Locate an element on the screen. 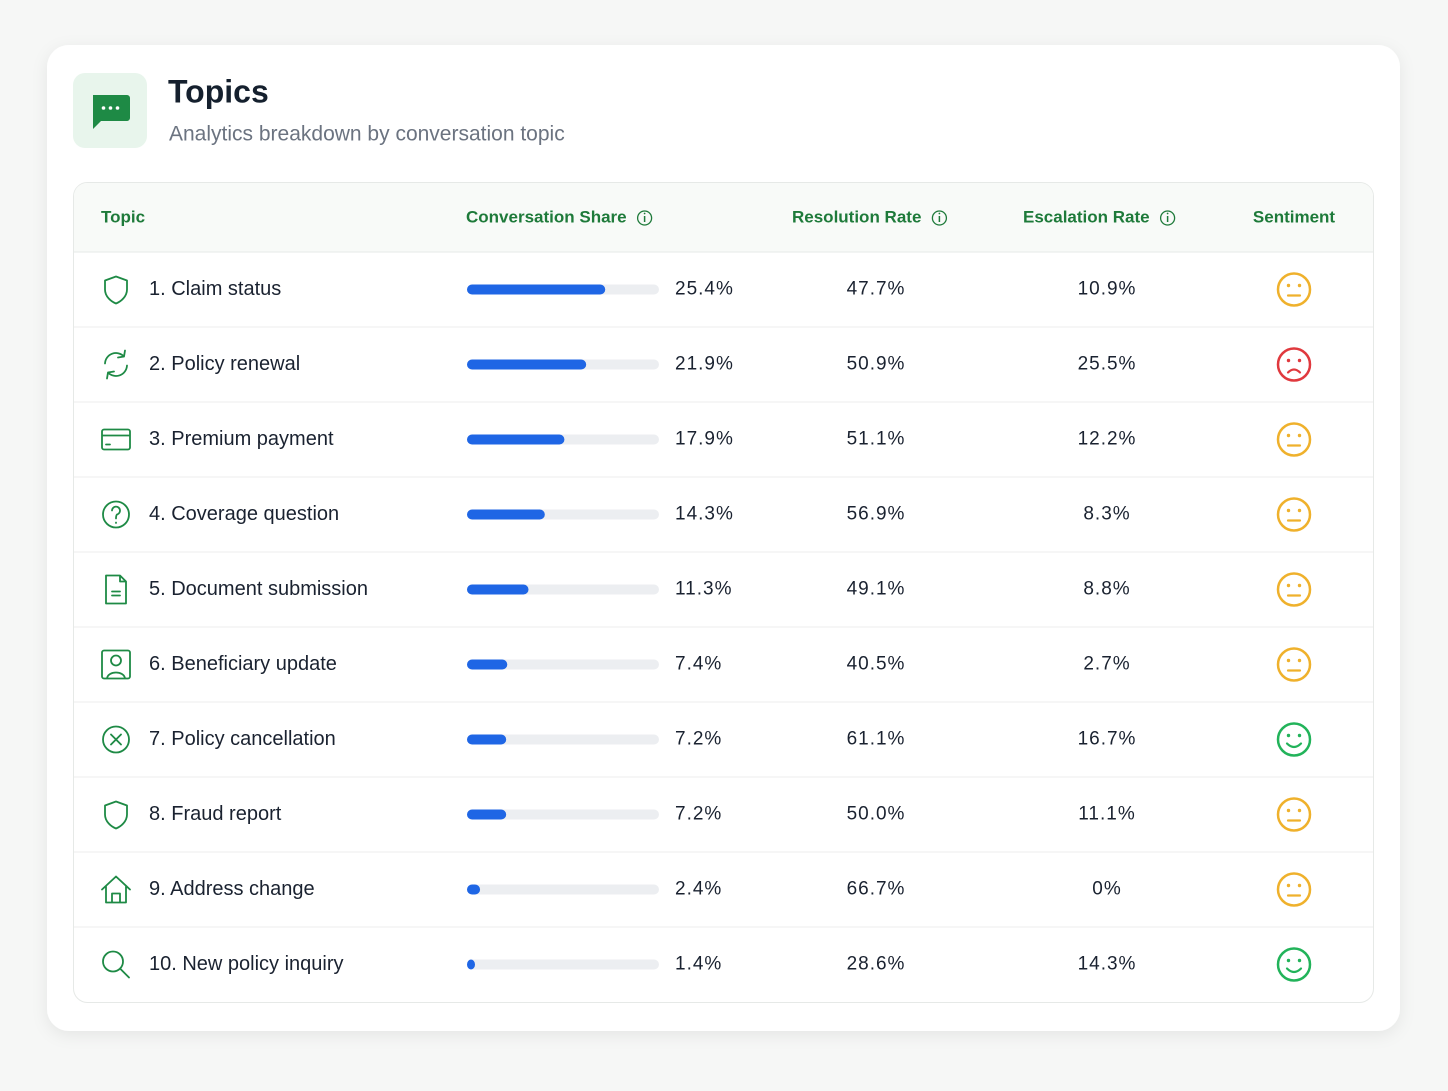  topic-name: 3. Premium payment is located at coordinates (241, 439).